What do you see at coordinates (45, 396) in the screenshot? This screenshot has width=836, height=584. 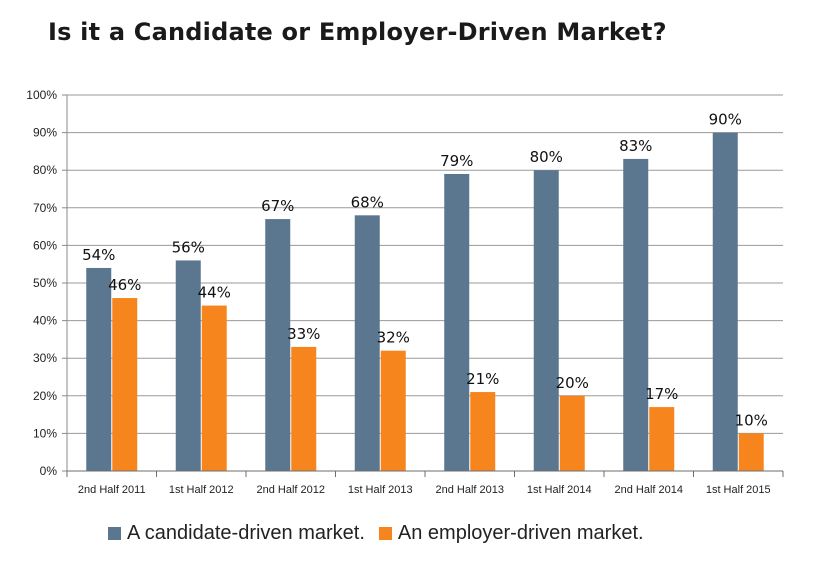 I see `y-tick-label: 20%` at bounding box center [45, 396].